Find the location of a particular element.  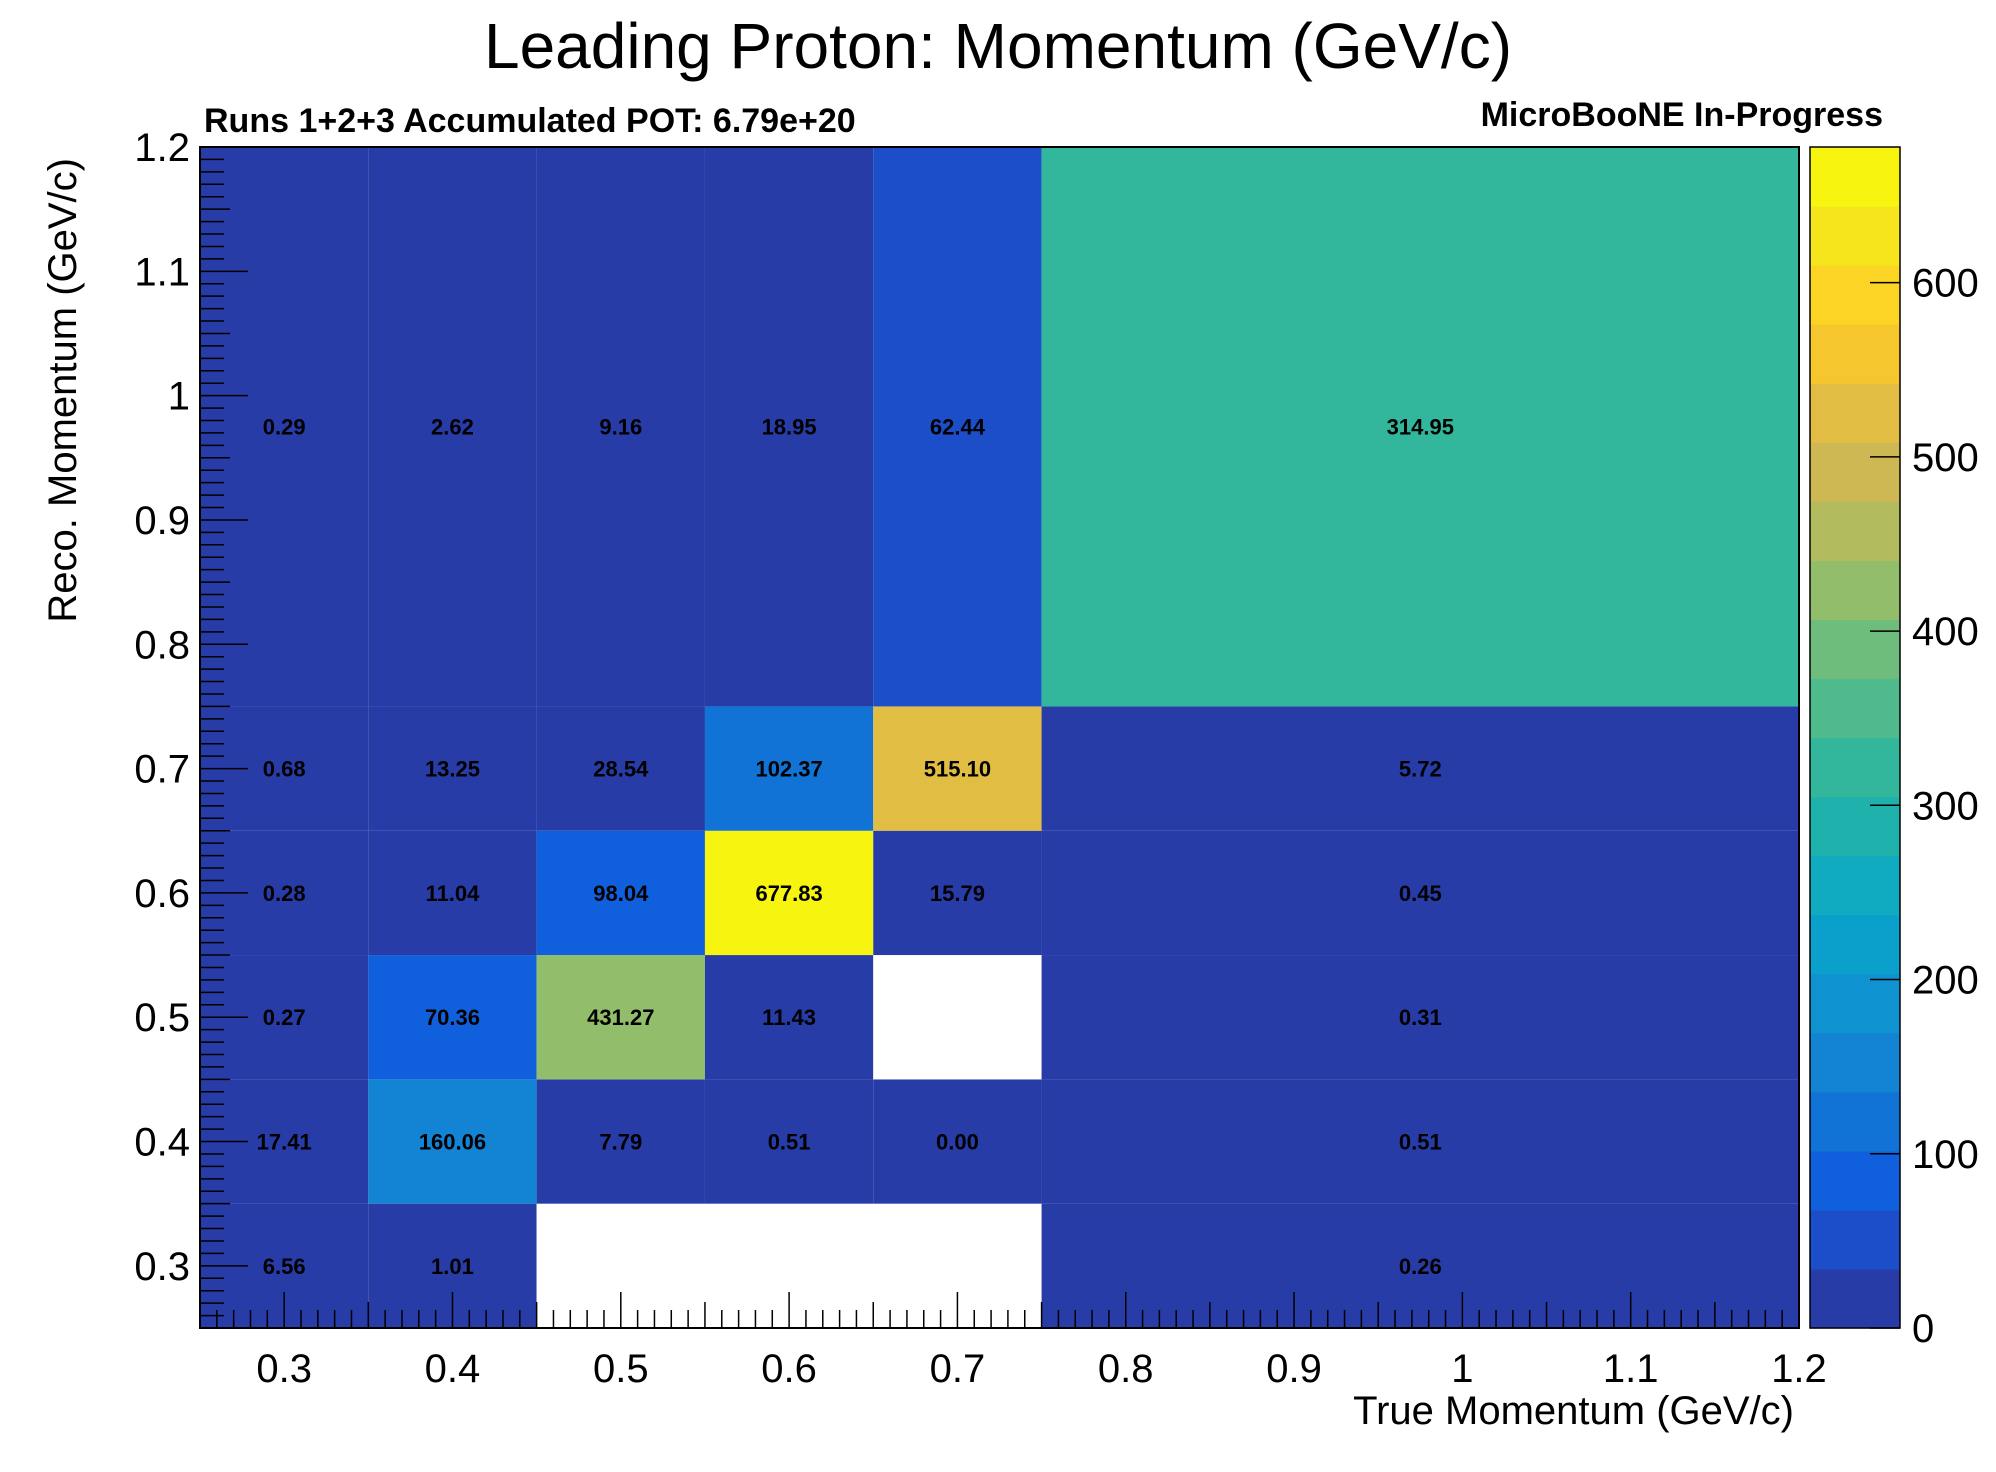

colorbar-tick-label: 0 is located at coordinates (1923, 1329).